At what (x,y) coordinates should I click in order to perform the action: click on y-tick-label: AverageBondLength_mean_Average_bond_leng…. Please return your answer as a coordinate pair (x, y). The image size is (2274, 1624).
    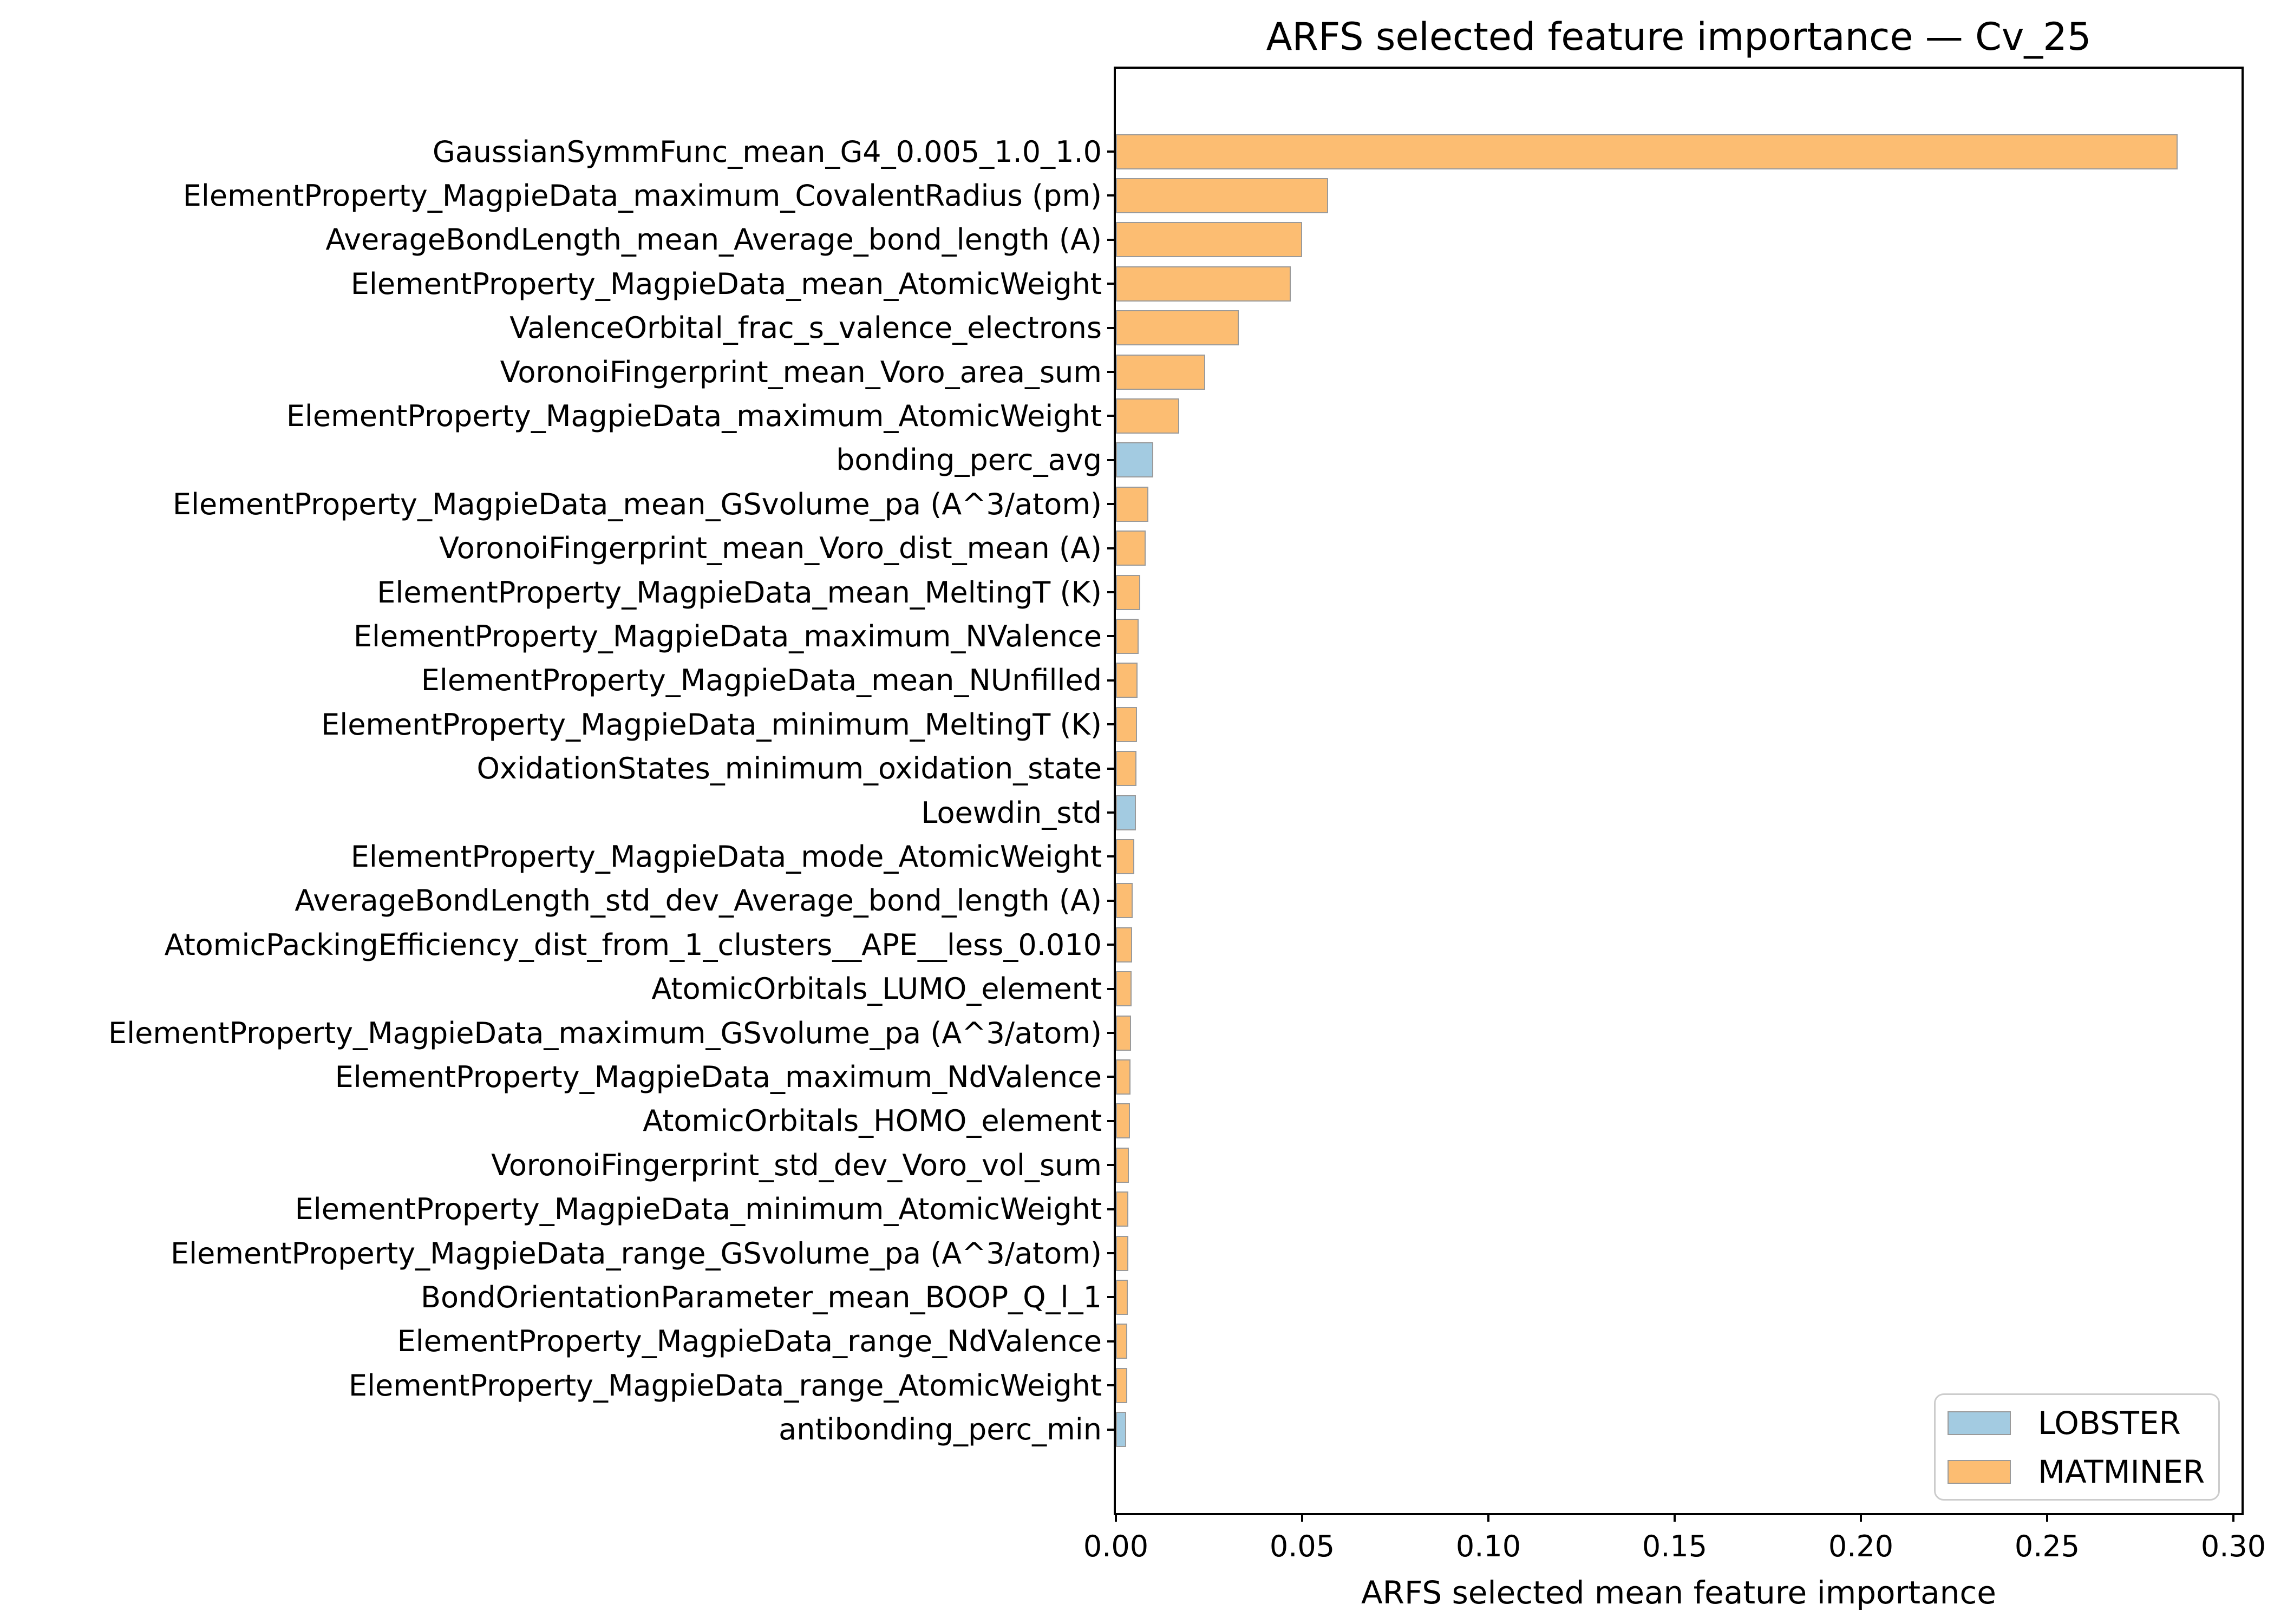
    Looking at the image, I should click on (714, 239).